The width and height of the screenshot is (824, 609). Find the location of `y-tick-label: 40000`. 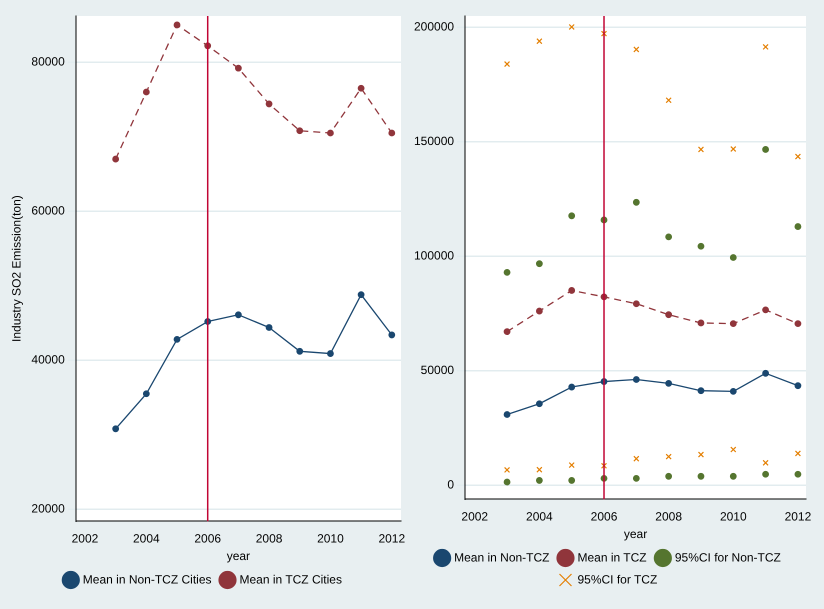

y-tick-label: 40000 is located at coordinates (48, 359).